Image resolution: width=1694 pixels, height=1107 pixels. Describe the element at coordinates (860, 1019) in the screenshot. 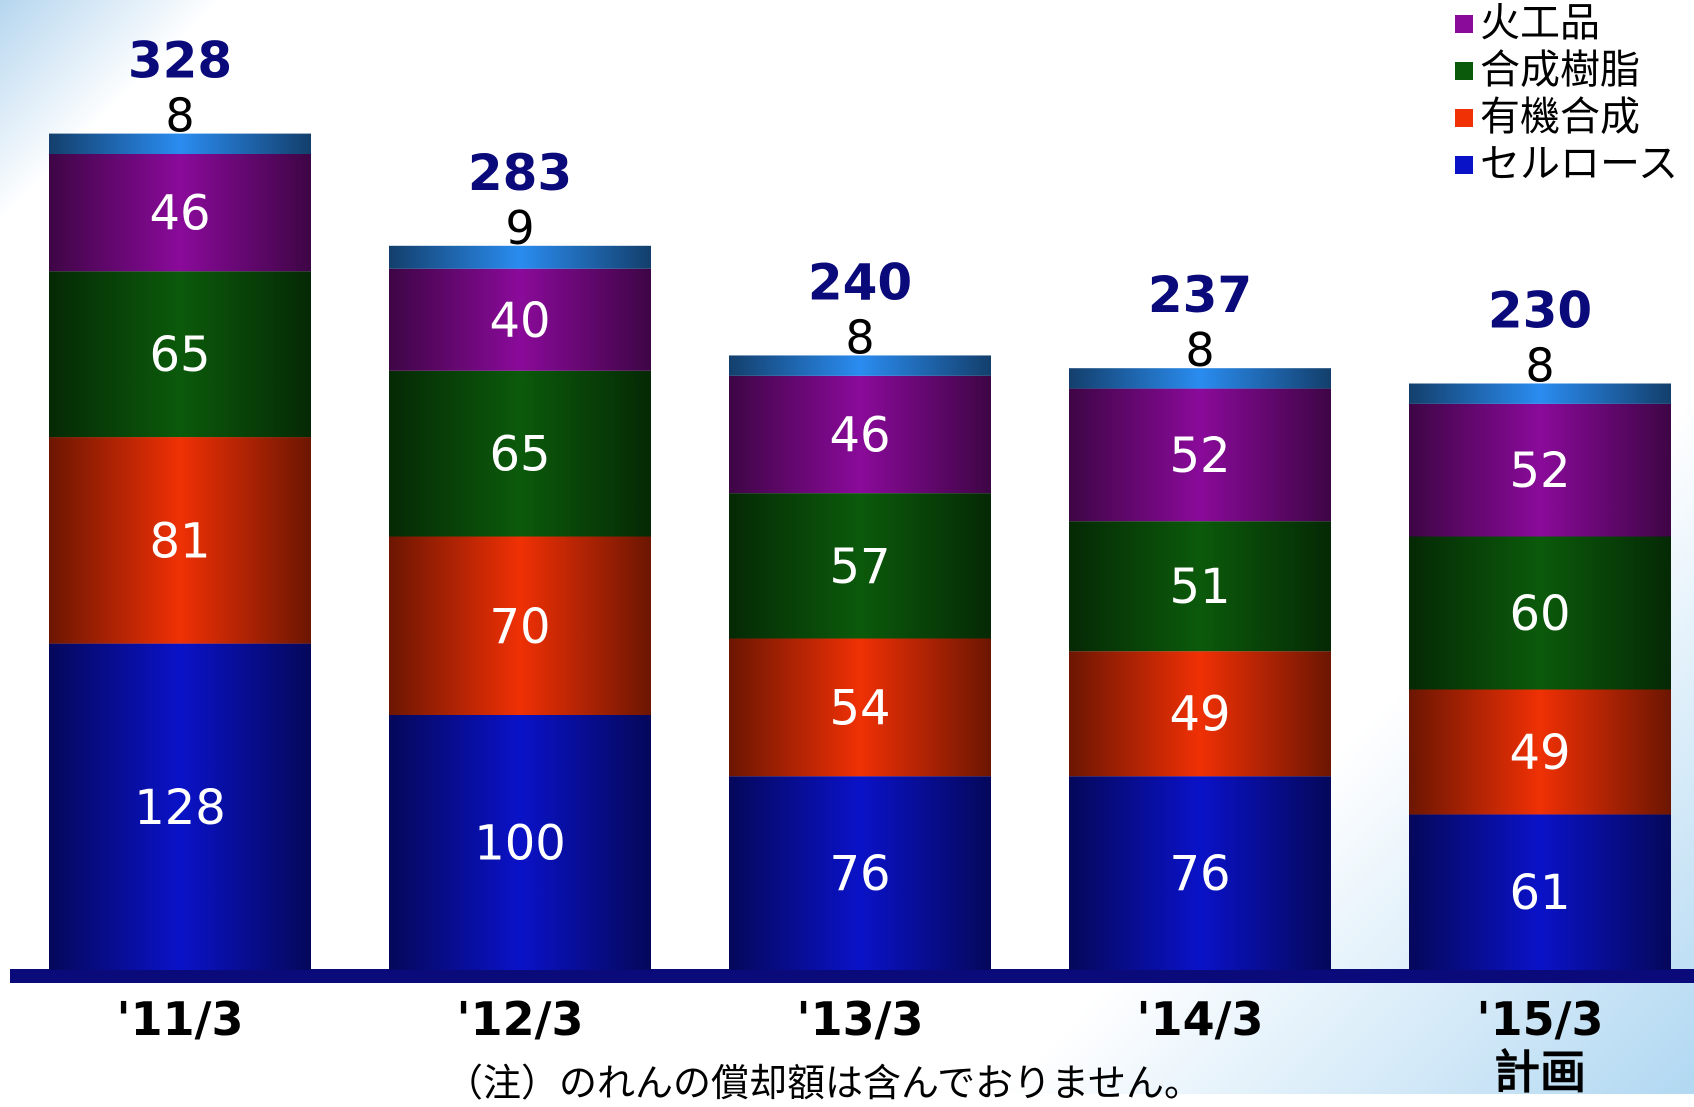

I see `category-tick-label: '13/3` at that location.